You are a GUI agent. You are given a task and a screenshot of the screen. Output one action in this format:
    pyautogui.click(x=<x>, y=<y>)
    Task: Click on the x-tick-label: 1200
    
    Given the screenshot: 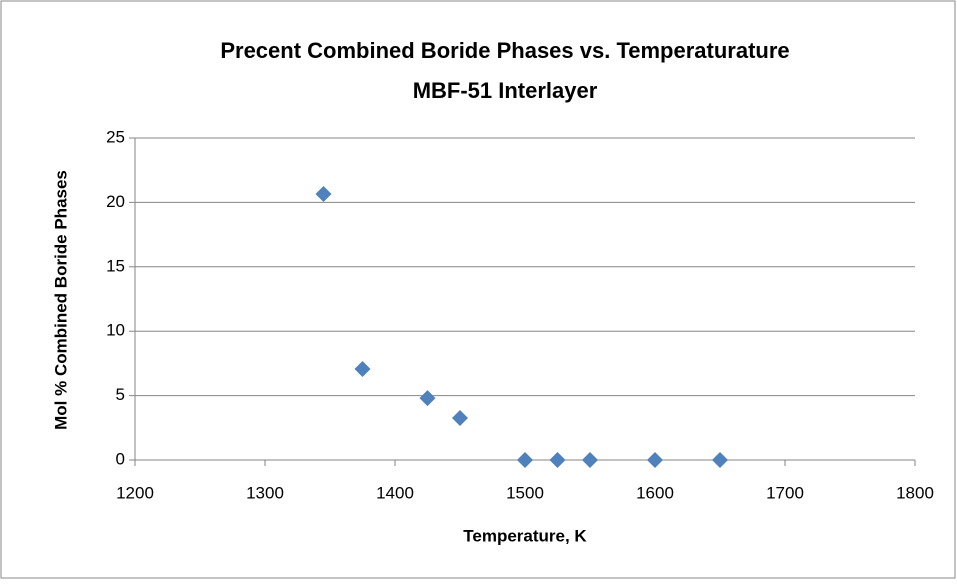 What is the action you would take?
    pyautogui.click(x=135, y=492)
    